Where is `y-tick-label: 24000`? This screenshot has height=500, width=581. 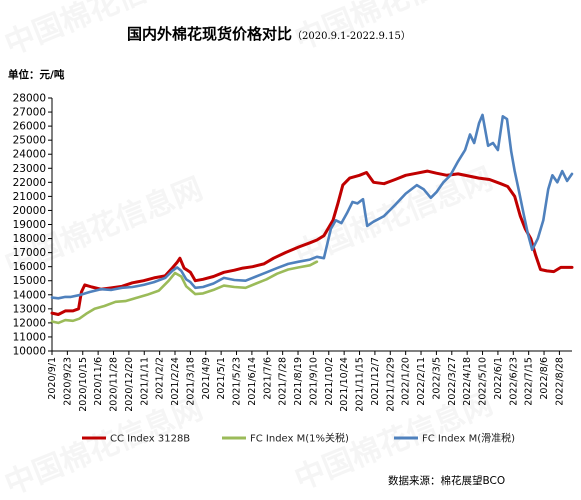 y-tick-label: 24000 is located at coordinates (29, 155).